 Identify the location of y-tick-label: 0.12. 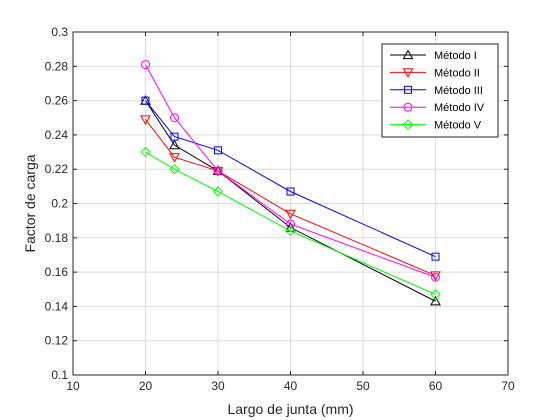
(57, 341).